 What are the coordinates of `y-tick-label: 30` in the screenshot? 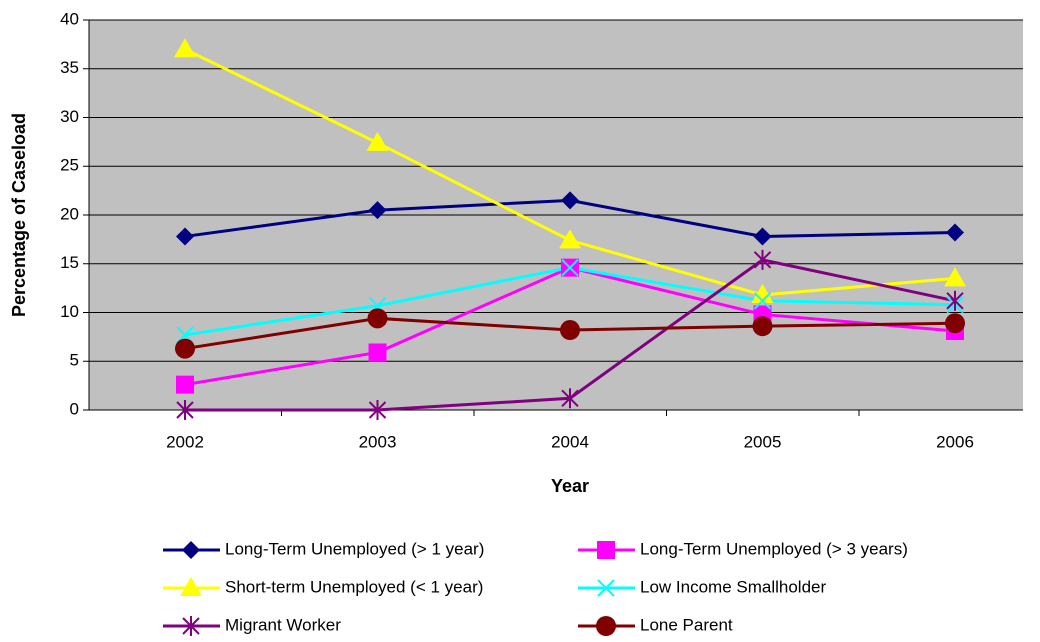 It's located at (69, 116).